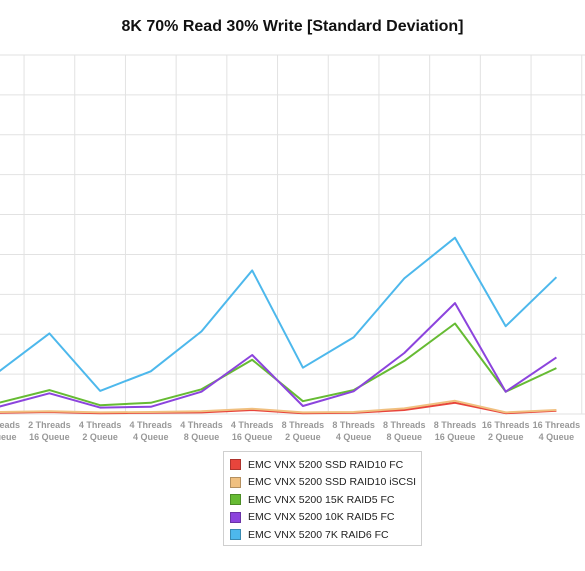 Image resolution: width=585 pixels, height=571 pixels. I want to click on legend-label: EMC VNX 5200 10K RAID5 FC, so click(321, 517).